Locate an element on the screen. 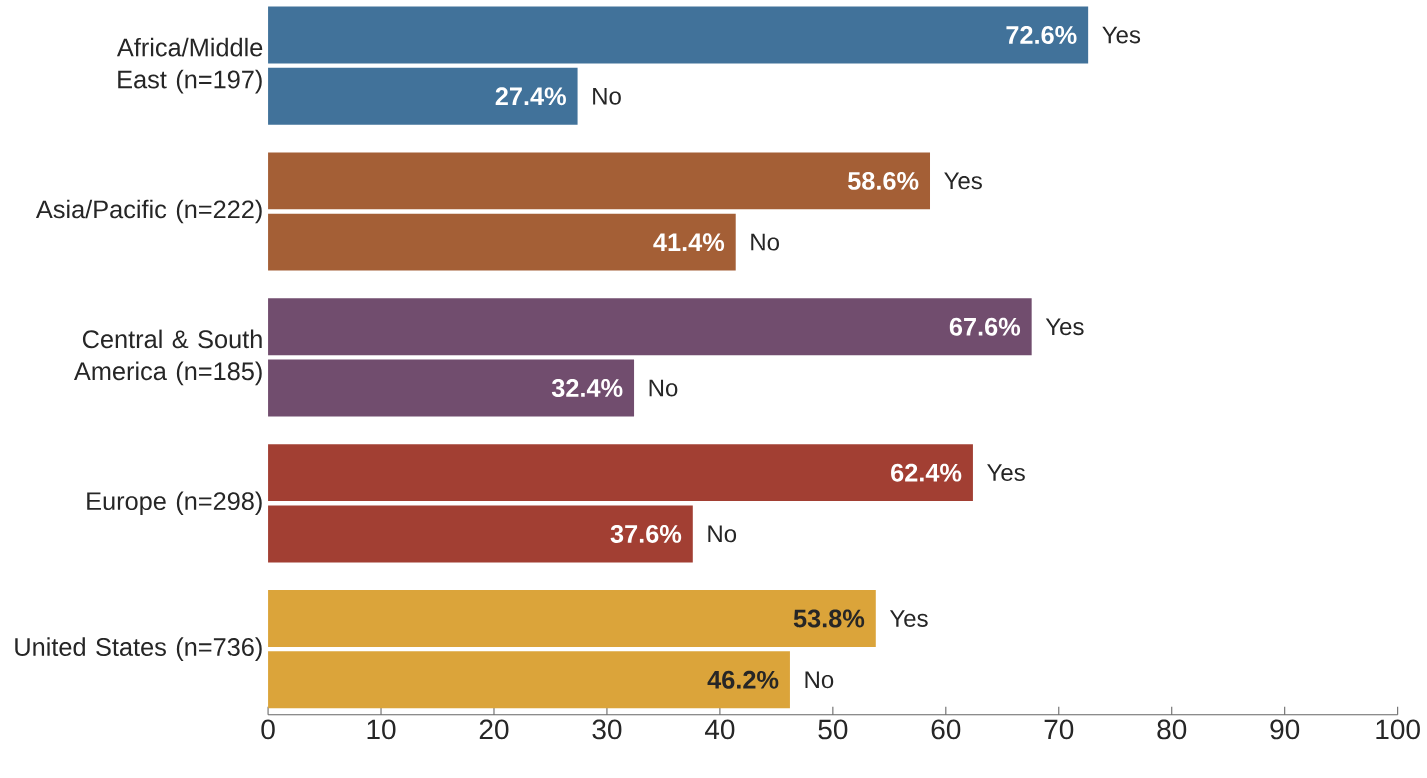 The height and width of the screenshot is (778, 1427). y-tick-label: Africa/Middle East (n=197) is located at coordinates (189, 66).